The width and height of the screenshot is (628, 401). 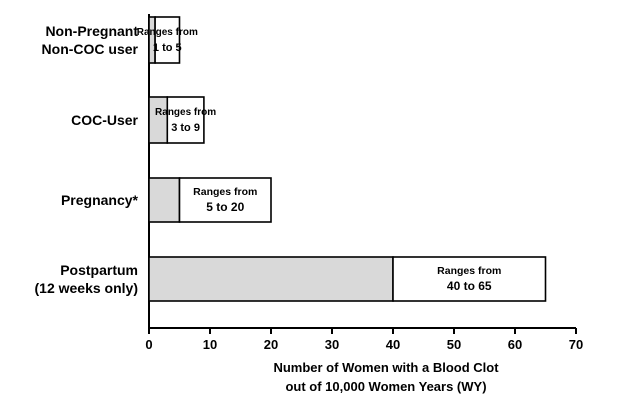 What do you see at coordinates (225, 207) in the screenshot?
I see `bar-range-label: 5 to 20` at bounding box center [225, 207].